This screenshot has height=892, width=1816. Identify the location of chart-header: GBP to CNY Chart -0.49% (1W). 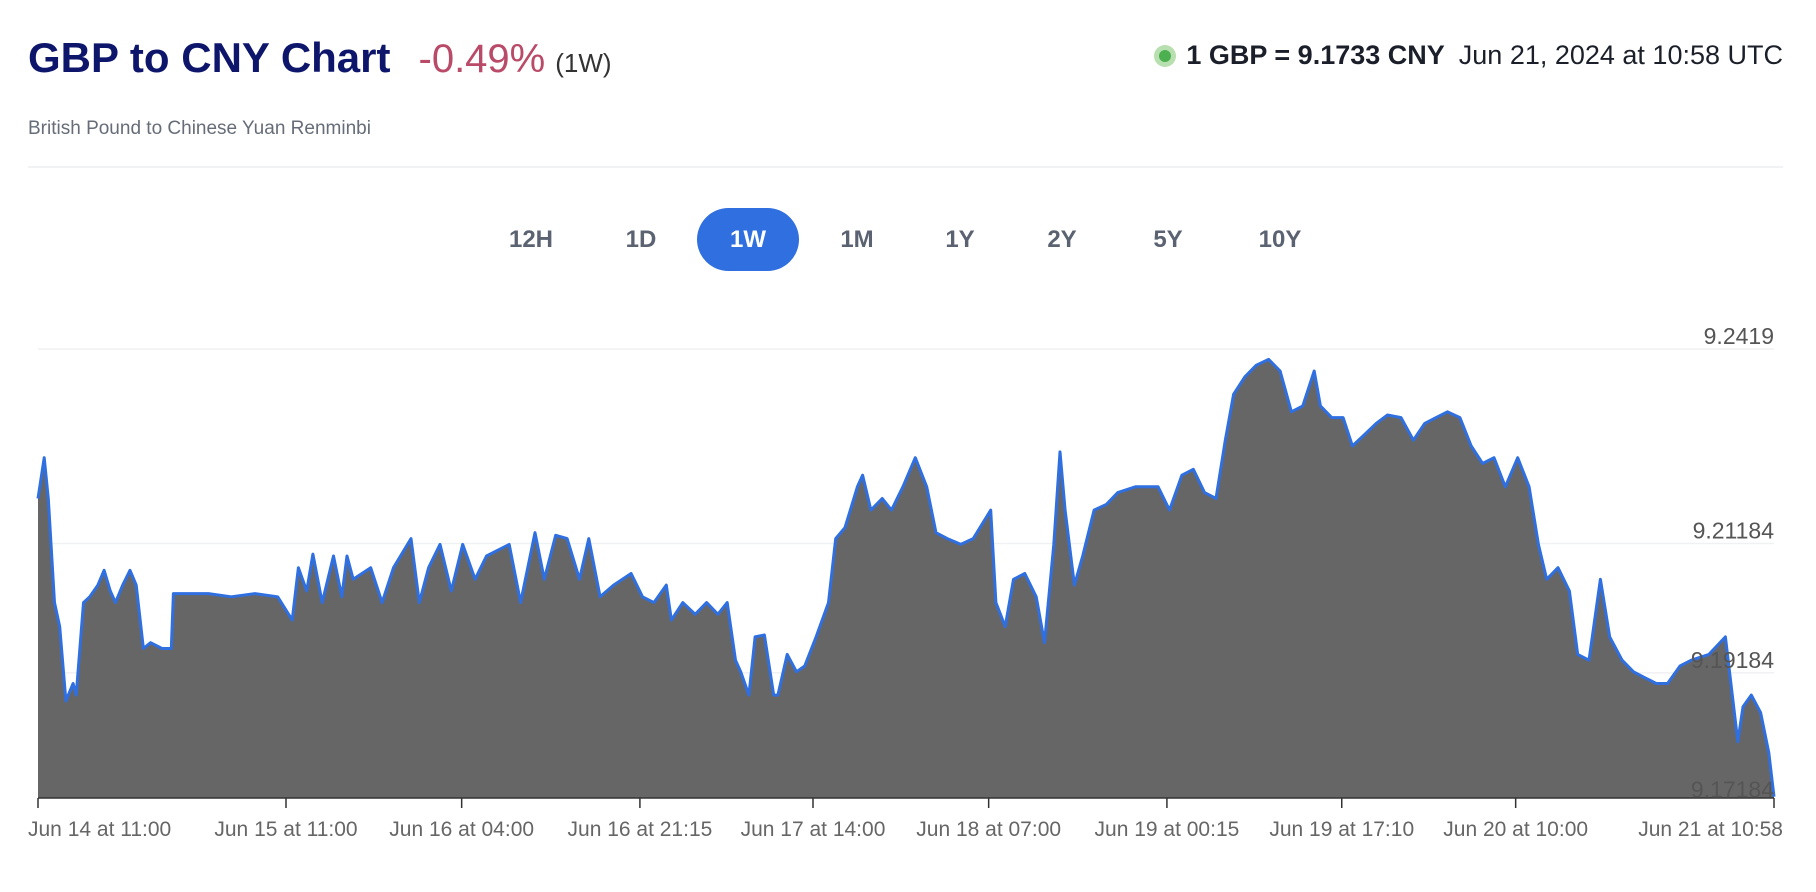
(320, 58).